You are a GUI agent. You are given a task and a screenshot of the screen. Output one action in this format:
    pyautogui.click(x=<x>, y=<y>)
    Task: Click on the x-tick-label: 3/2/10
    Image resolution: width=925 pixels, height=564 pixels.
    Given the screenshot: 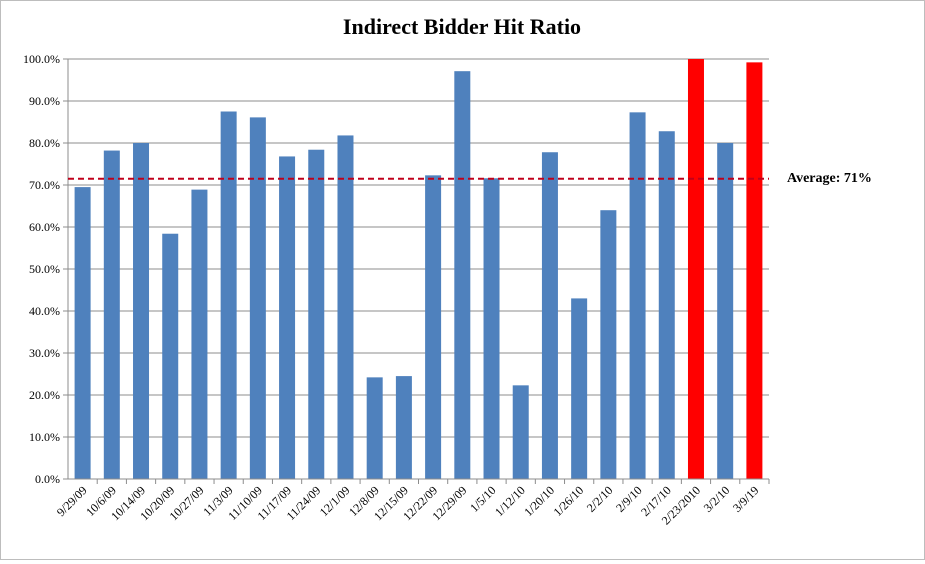 What is the action you would take?
    pyautogui.click(x=717, y=499)
    